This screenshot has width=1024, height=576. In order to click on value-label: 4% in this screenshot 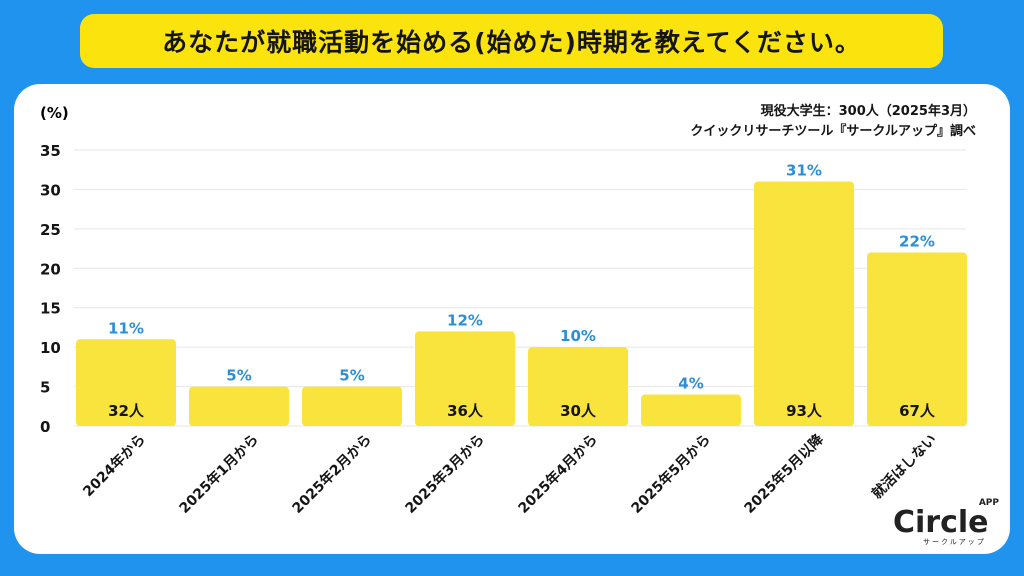, I will do `click(690, 383)`.